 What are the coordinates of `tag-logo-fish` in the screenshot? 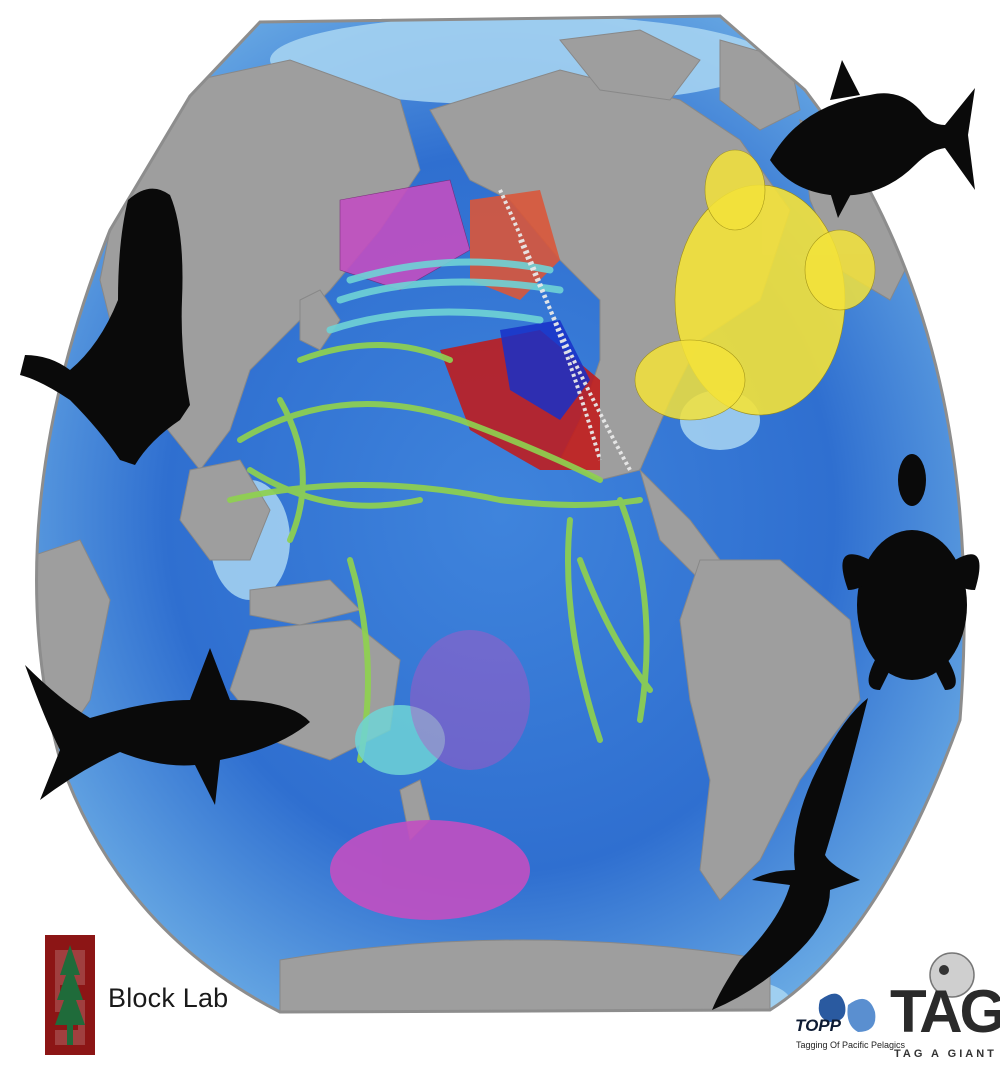 It's located at (952, 975).